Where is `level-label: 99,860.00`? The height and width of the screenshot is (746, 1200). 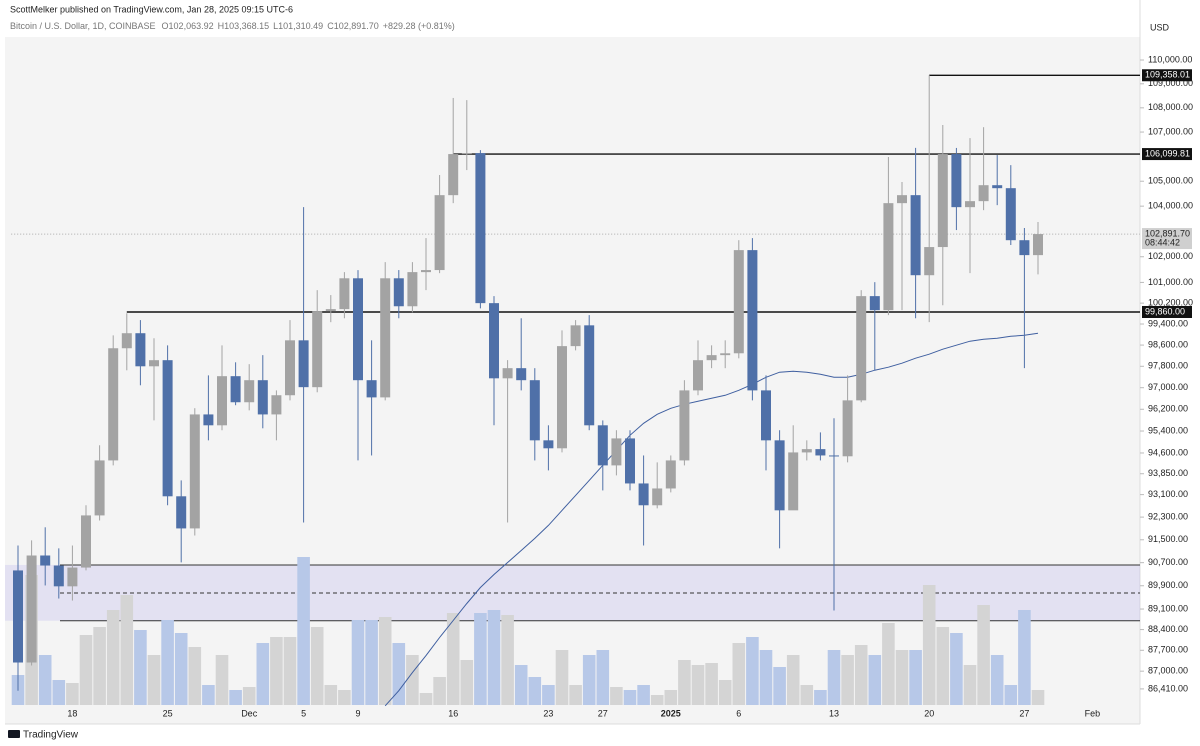
level-label: 99,860.00 is located at coordinates (1165, 311).